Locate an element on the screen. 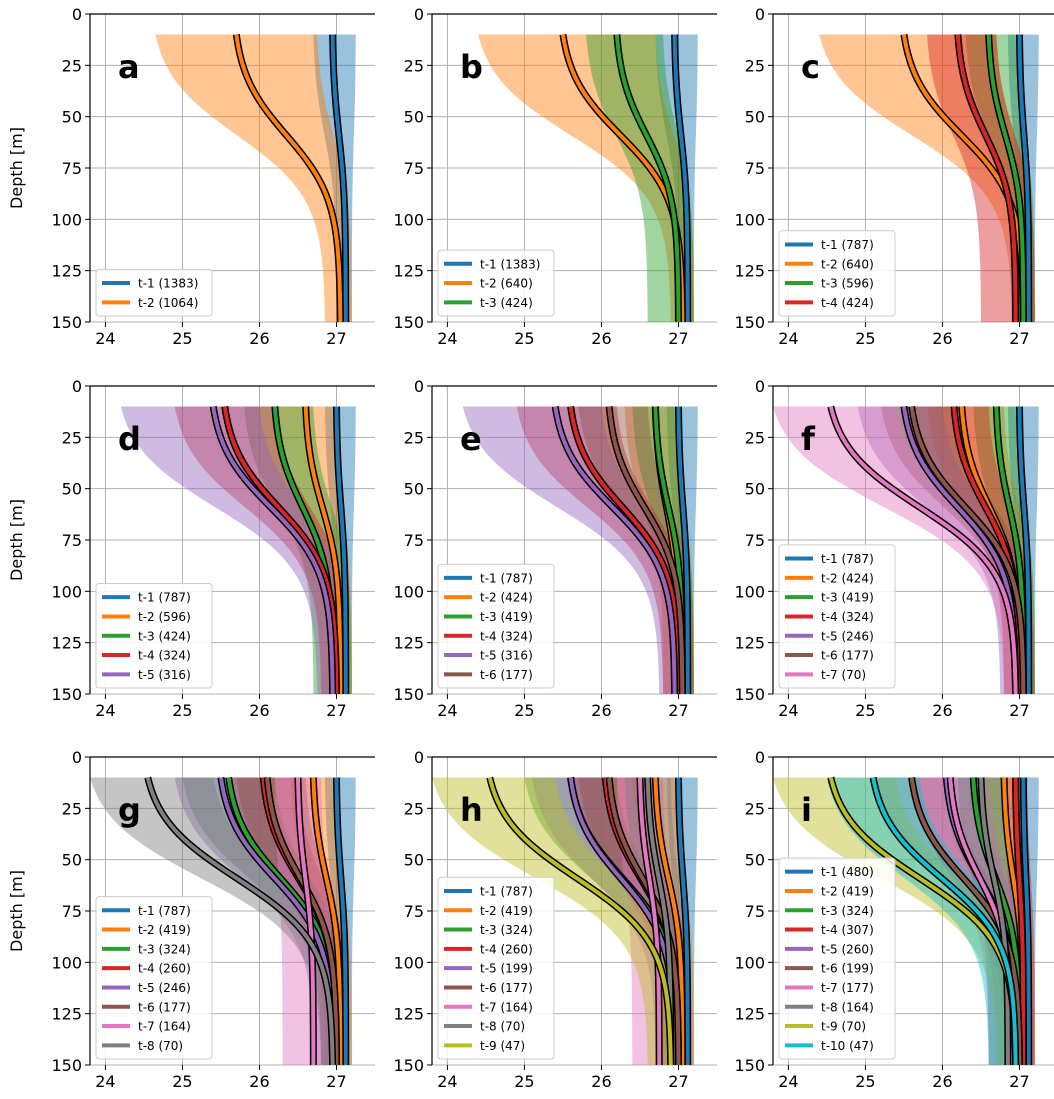 The height and width of the screenshot is (1099, 1054). legend-entry: t-3 (419) is located at coordinates (847, 598).